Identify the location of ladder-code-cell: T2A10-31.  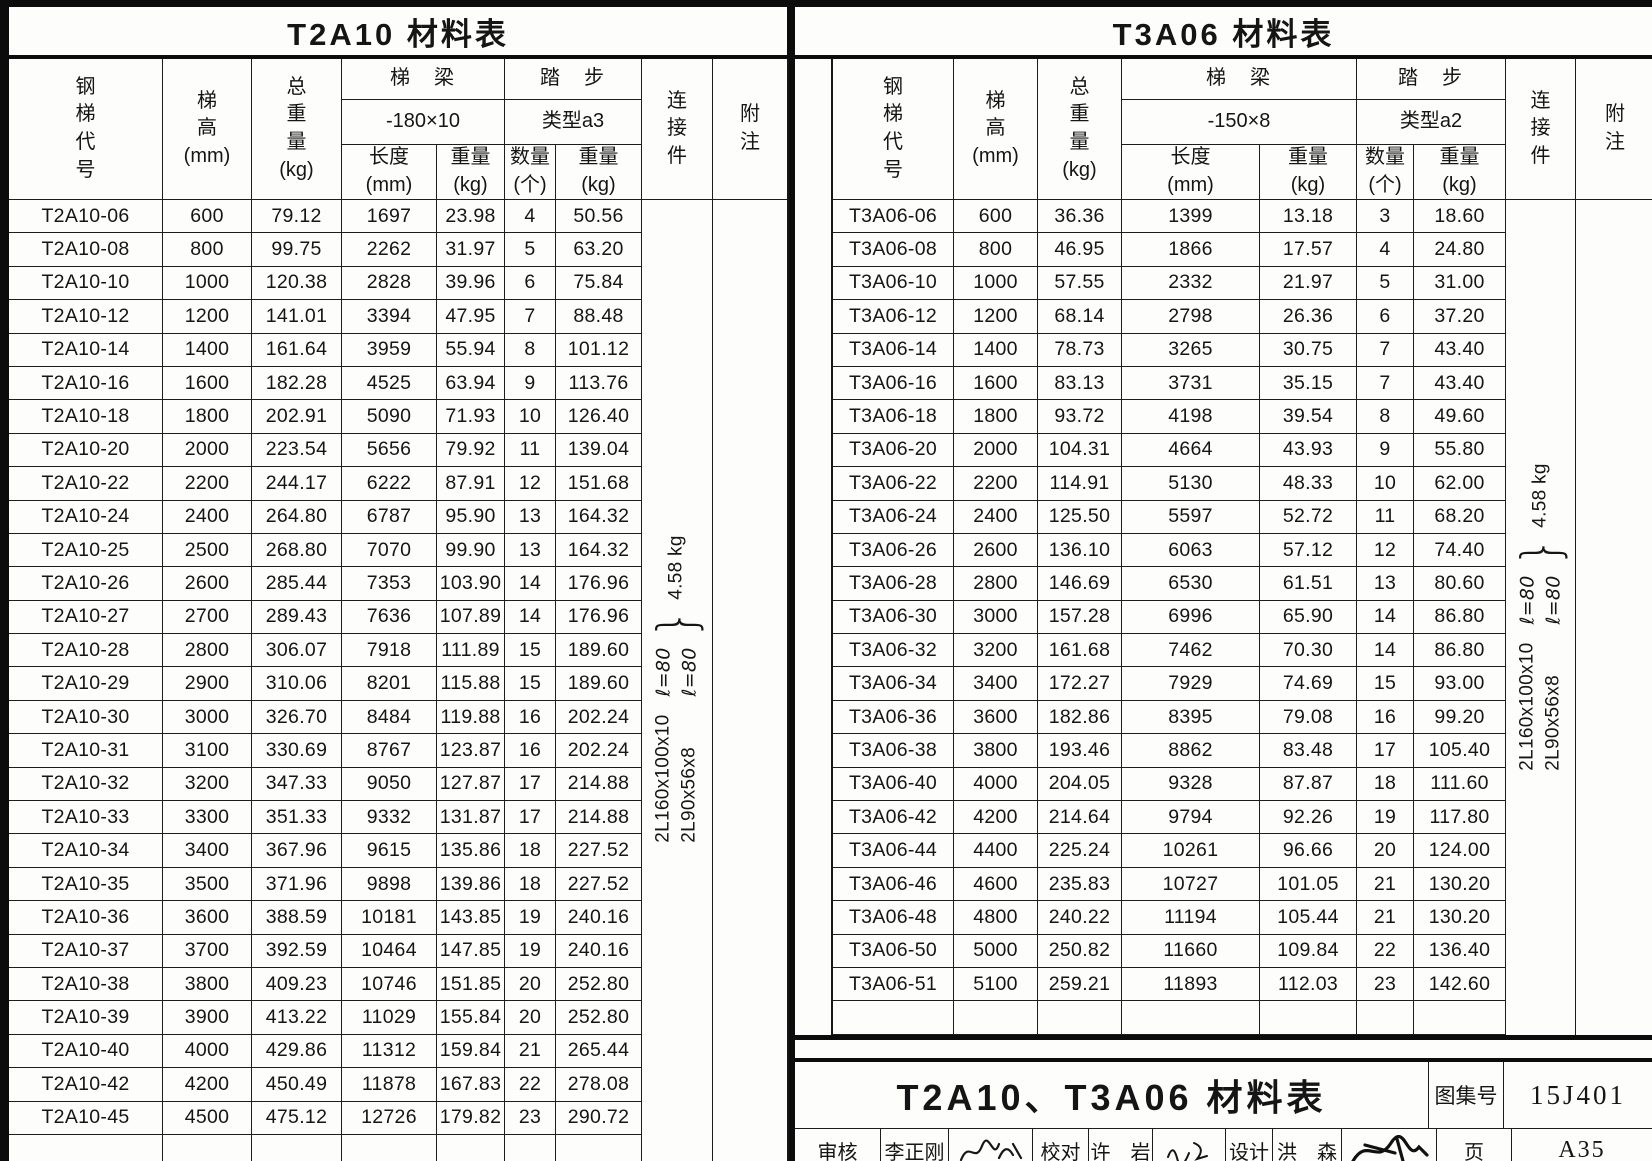
(86, 751).